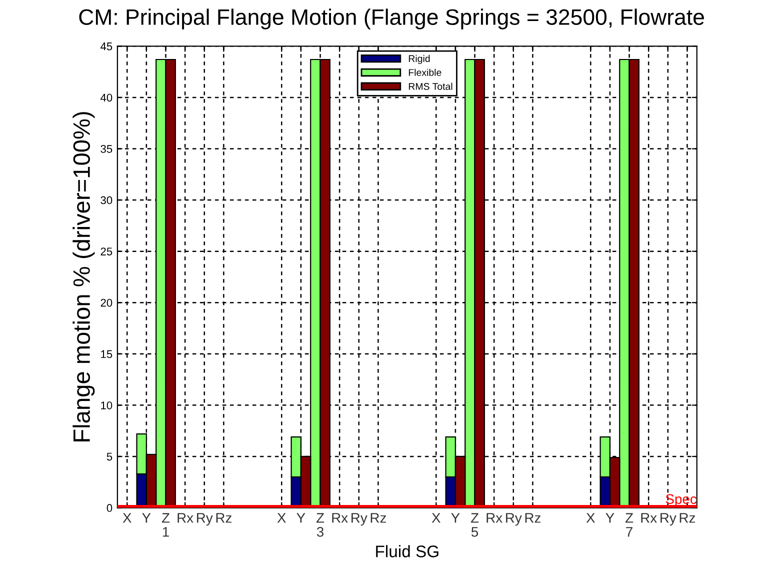 This screenshot has width=783, height=577. Describe the element at coordinates (407, 551) in the screenshot. I see `x-axis-title: Fluid SG` at that location.